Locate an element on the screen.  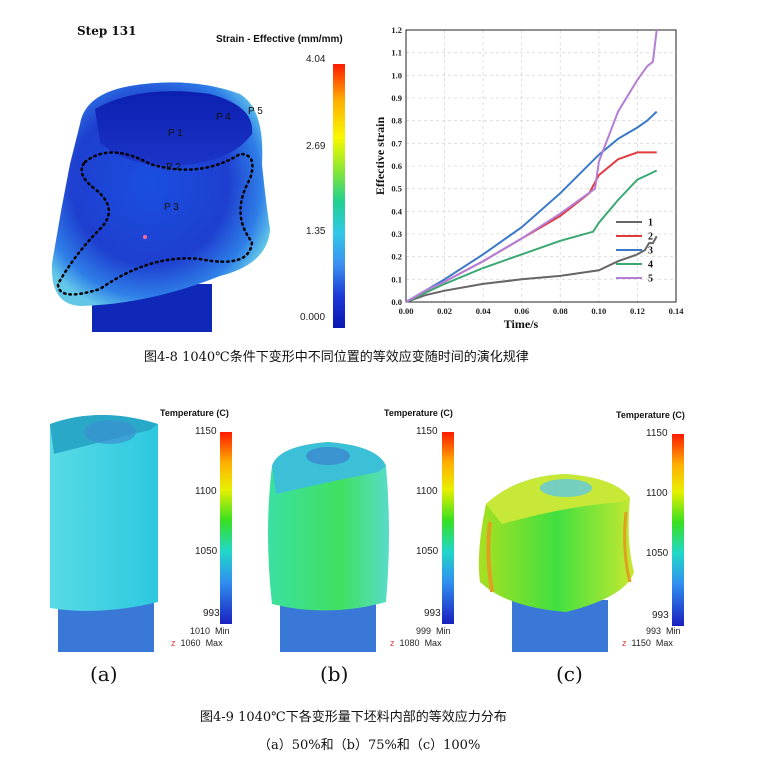
temp-tick-b-1050: 1050 is located at coordinates (427, 551).